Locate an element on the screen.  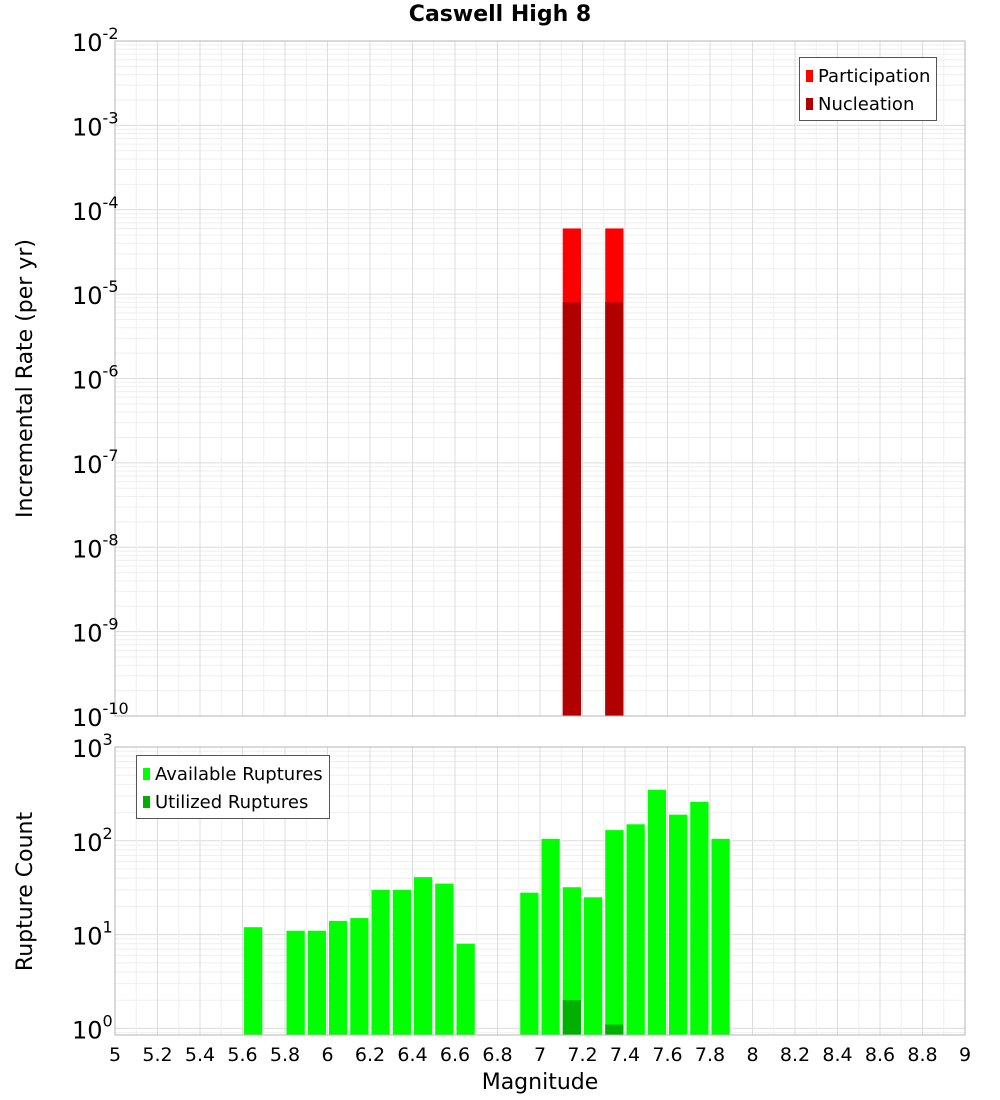
count-legend: Available Ruptures Utilized Ruptures is located at coordinates (233, 787).